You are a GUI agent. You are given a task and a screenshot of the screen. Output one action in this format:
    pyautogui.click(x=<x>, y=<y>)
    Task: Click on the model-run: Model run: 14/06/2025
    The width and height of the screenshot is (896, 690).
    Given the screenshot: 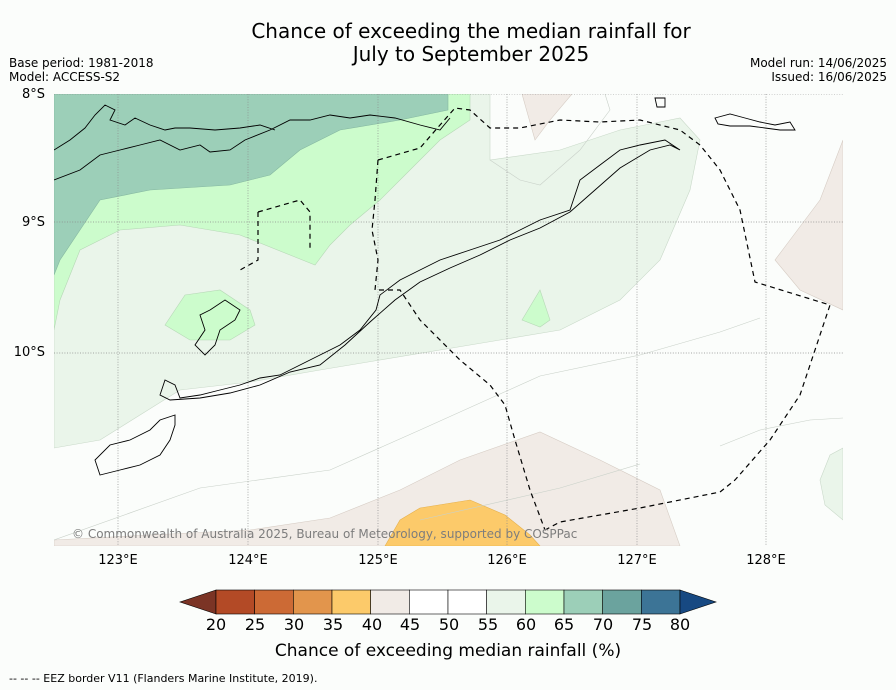 What is the action you would take?
    pyautogui.click(x=818, y=63)
    